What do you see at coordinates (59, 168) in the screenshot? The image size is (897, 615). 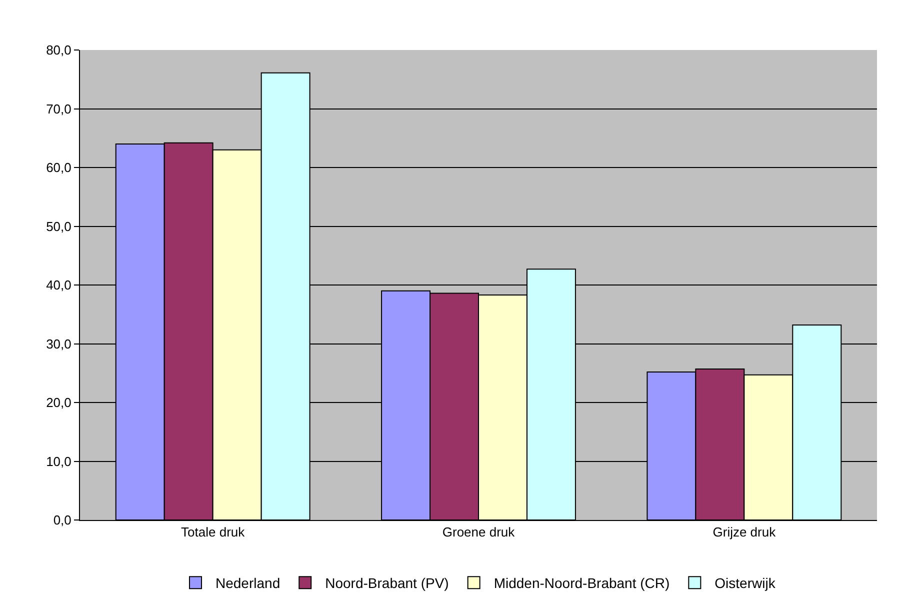 I see `y-tick-label: 60,0` at bounding box center [59, 168].